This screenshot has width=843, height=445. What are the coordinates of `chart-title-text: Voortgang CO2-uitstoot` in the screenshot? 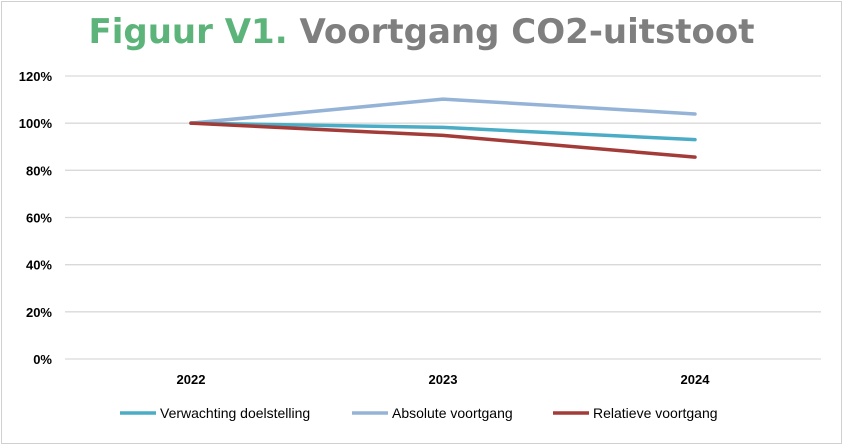 It's located at (527, 32).